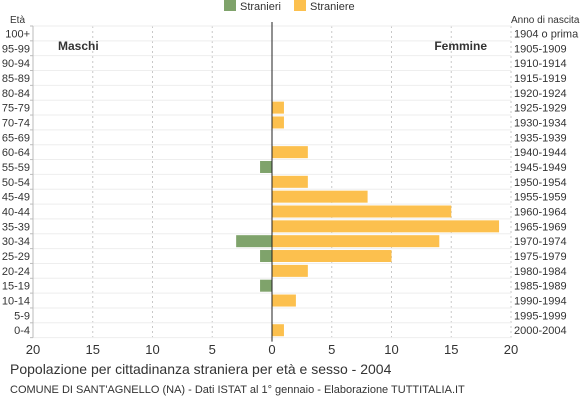 This screenshot has width=580, height=400. Describe the element at coordinates (545, 20) in the screenshot. I see `birth-year-axis-label: Anno di nascita` at that location.